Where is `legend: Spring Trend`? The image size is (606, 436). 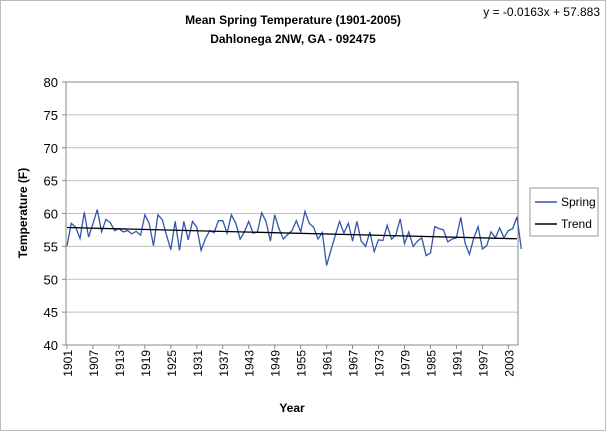
legend: Spring Trend is located at coordinates (564, 212).